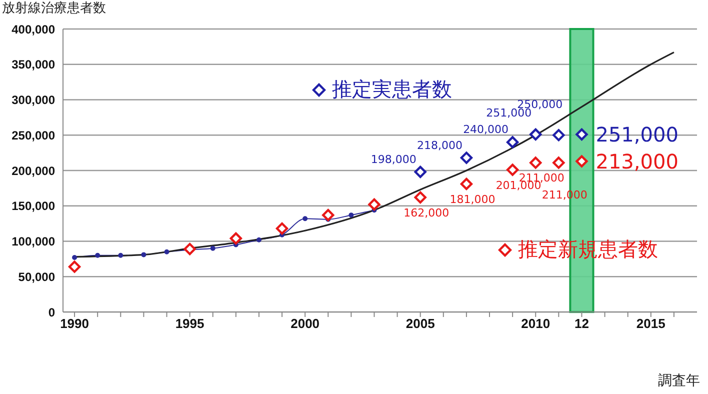  I want to click on x-tick-label: 2000, so click(305, 324).